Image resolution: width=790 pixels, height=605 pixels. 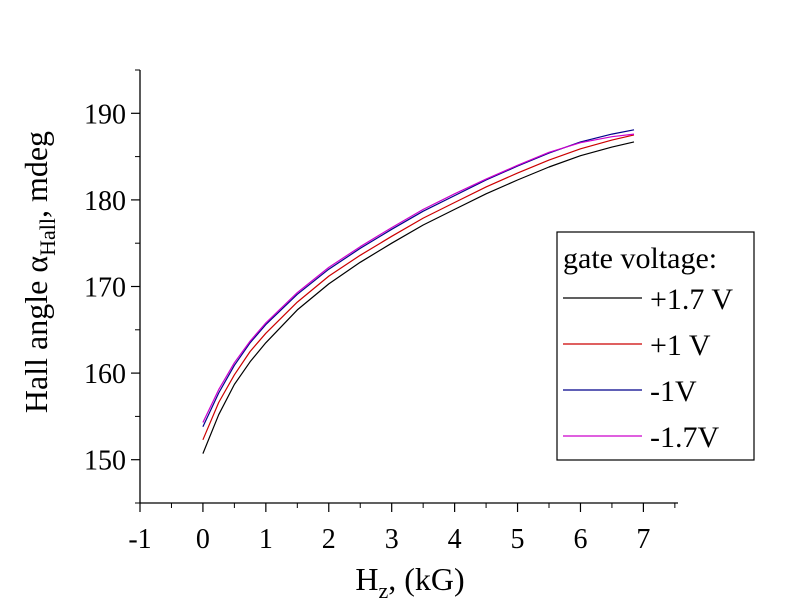 What do you see at coordinates (203, 539) in the screenshot?
I see `x-tick-label: 0` at bounding box center [203, 539].